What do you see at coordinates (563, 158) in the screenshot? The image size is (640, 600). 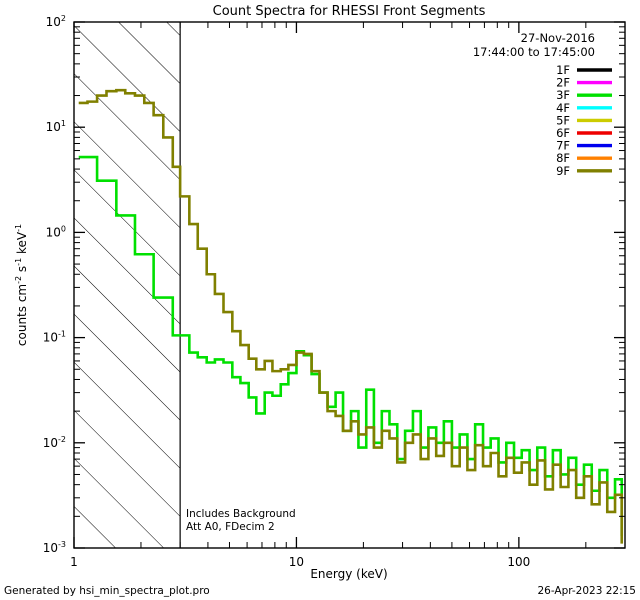 I see `legend-label-8F: 8F` at bounding box center [563, 158].